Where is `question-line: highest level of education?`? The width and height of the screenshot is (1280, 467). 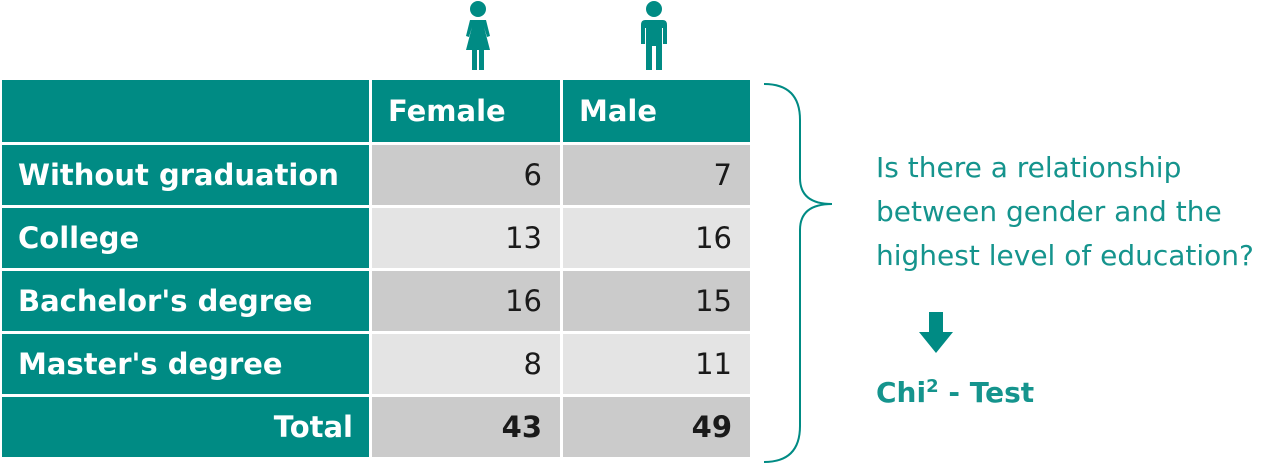
question-line: highest level of education? is located at coordinates (1065, 255).